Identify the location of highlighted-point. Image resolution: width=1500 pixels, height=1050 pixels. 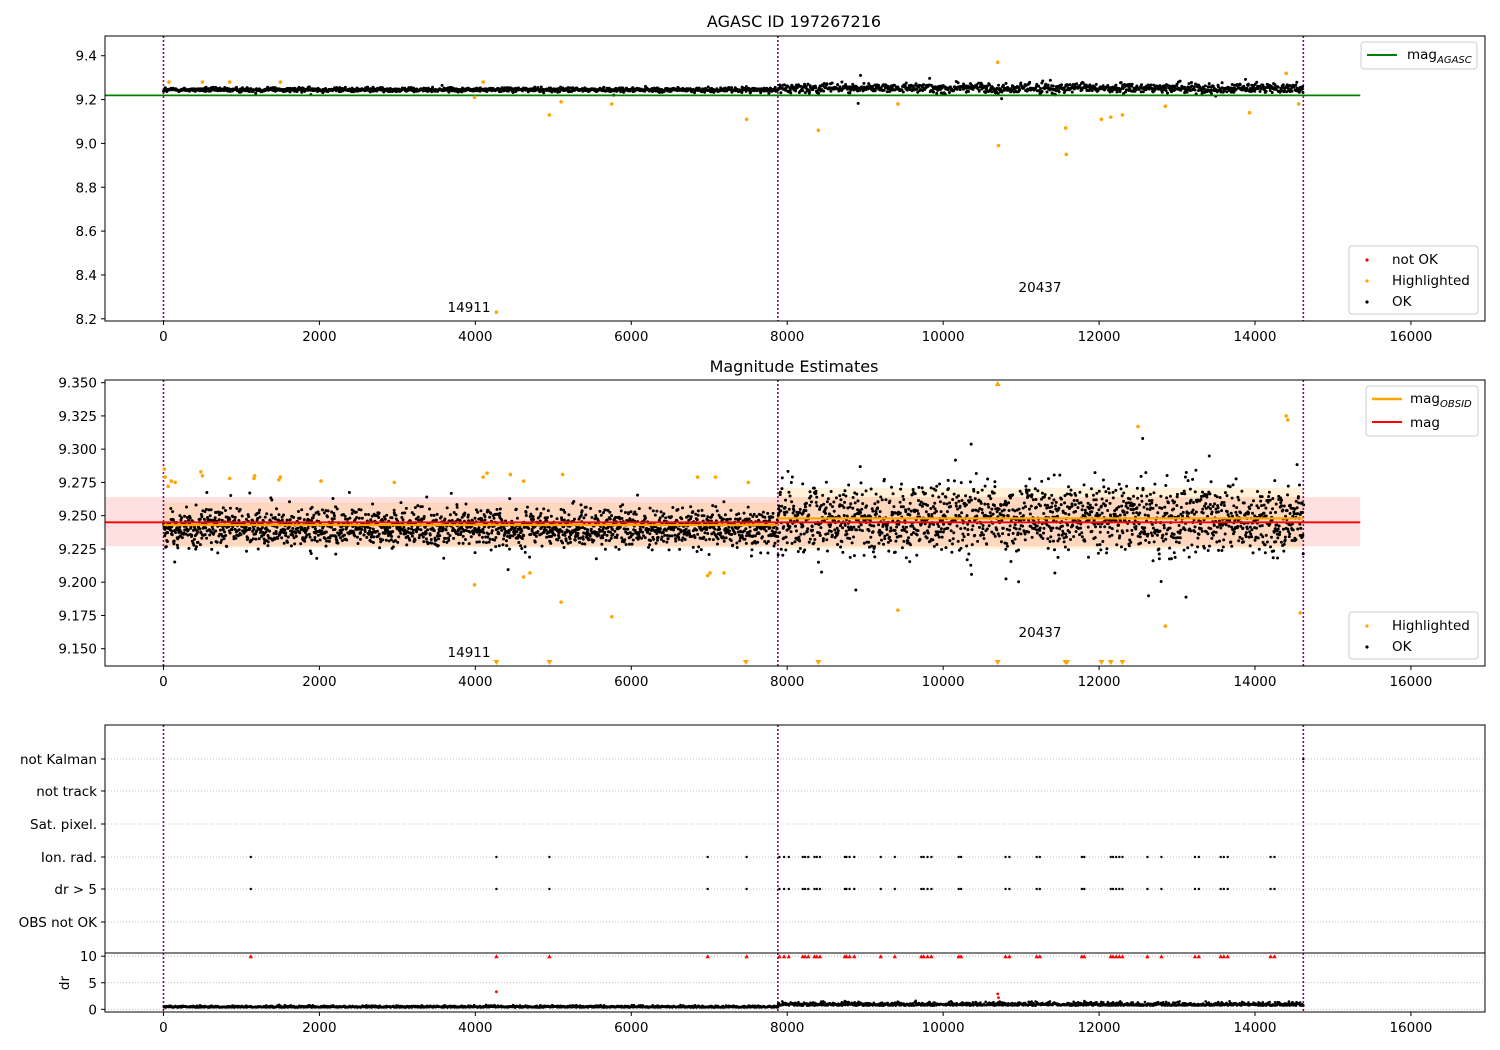
(496, 312).